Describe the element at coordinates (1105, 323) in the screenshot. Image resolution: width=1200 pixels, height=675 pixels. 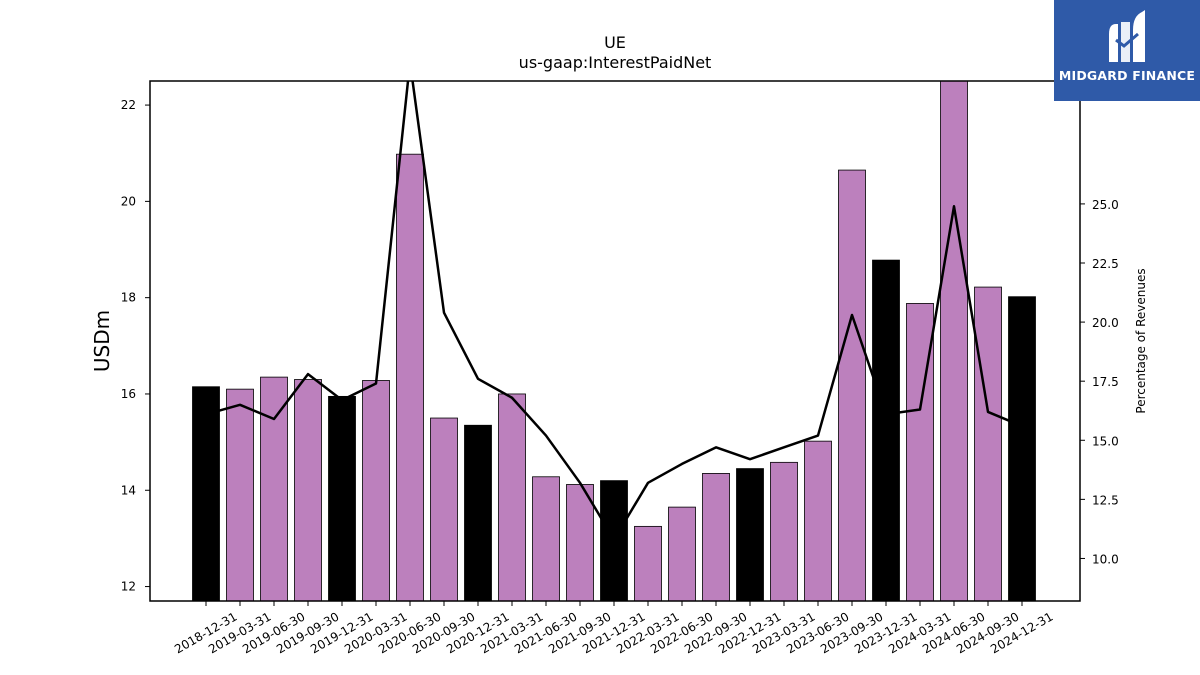
I see `y-tick-label-right: 20.0` at that location.